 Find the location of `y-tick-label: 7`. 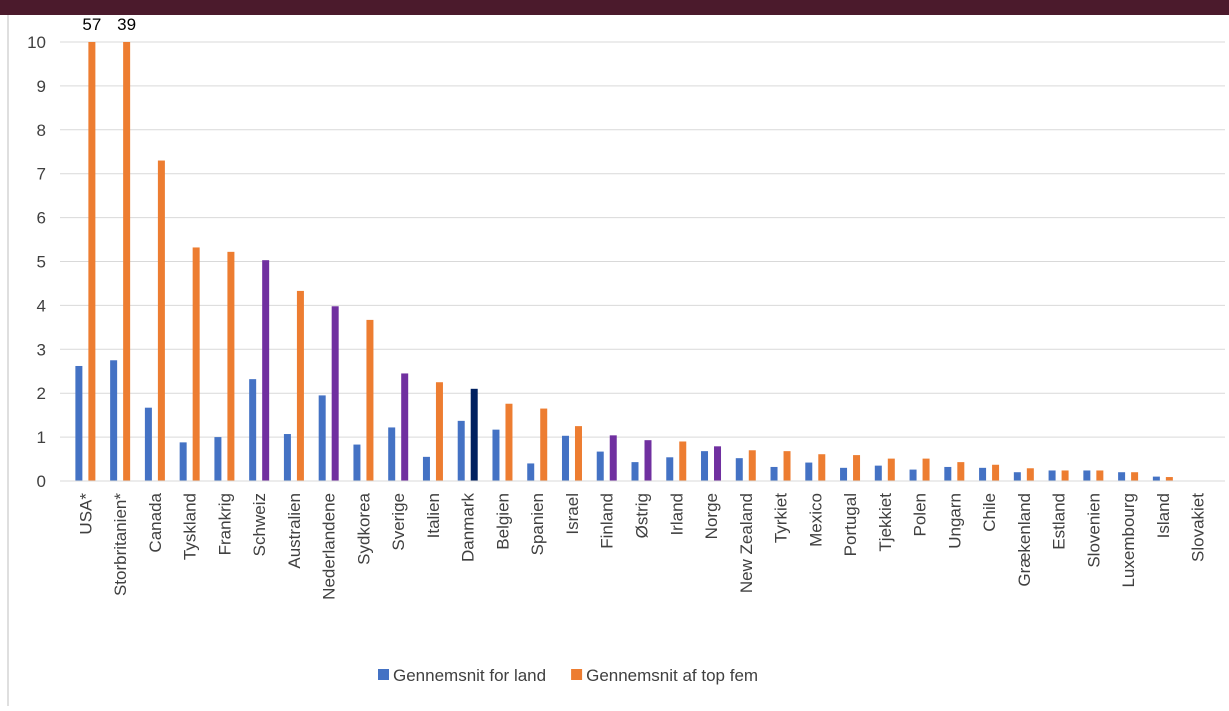

y-tick-label: 7 is located at coordinates (41, 174).